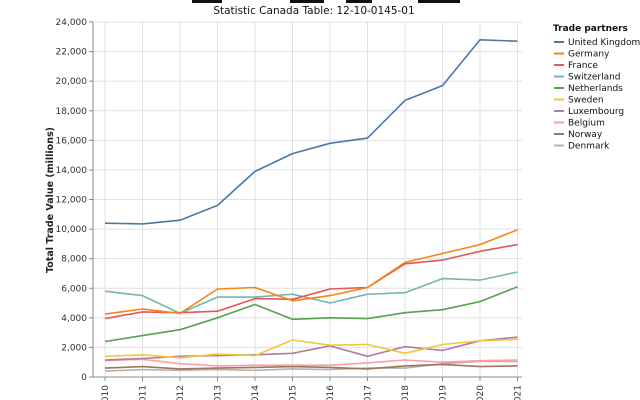  Describe the element at coordinates (144, 392) in the screenshot. I see `x-tick-label: 011` at that location.